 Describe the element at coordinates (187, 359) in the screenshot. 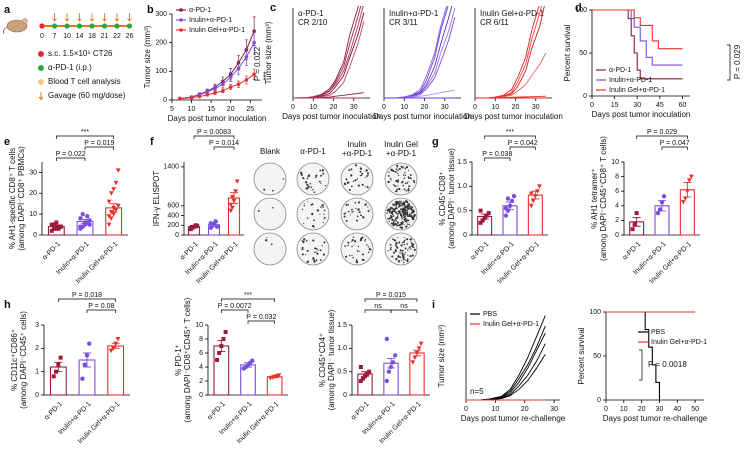

I see `y-axis-label: (among DAPI⁻CD8⁺CD45⁺ T cells)` at that location.